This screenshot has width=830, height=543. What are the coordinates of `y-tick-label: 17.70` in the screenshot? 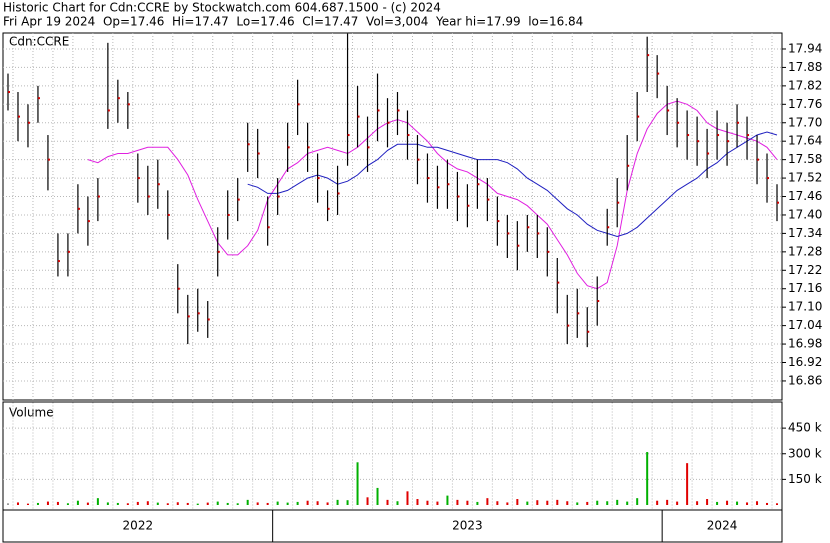 It's located at (805, 122).